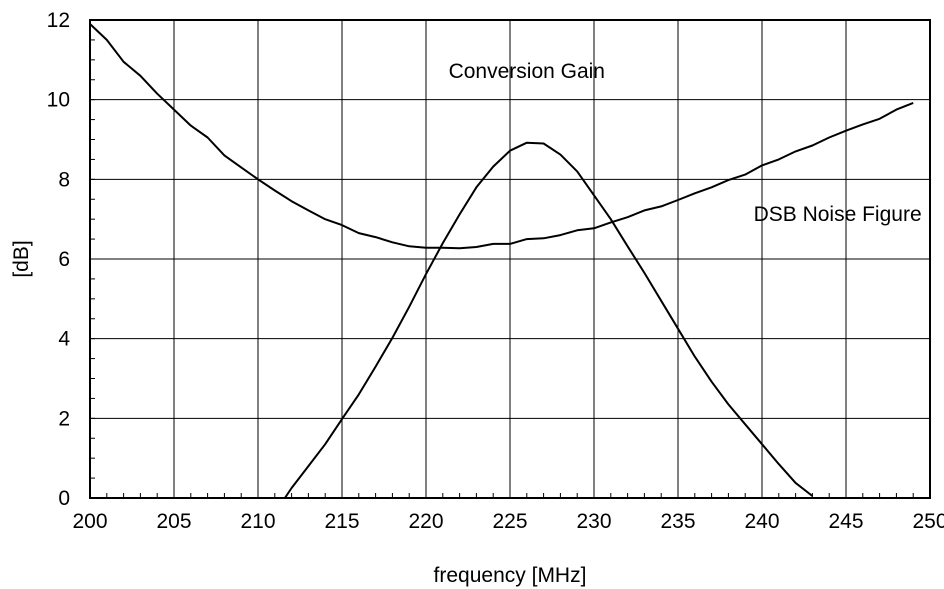  I want to click on x-tick-labels: 200 205 210 215 220 225 230 235 240 245 250, so click(508, 521).